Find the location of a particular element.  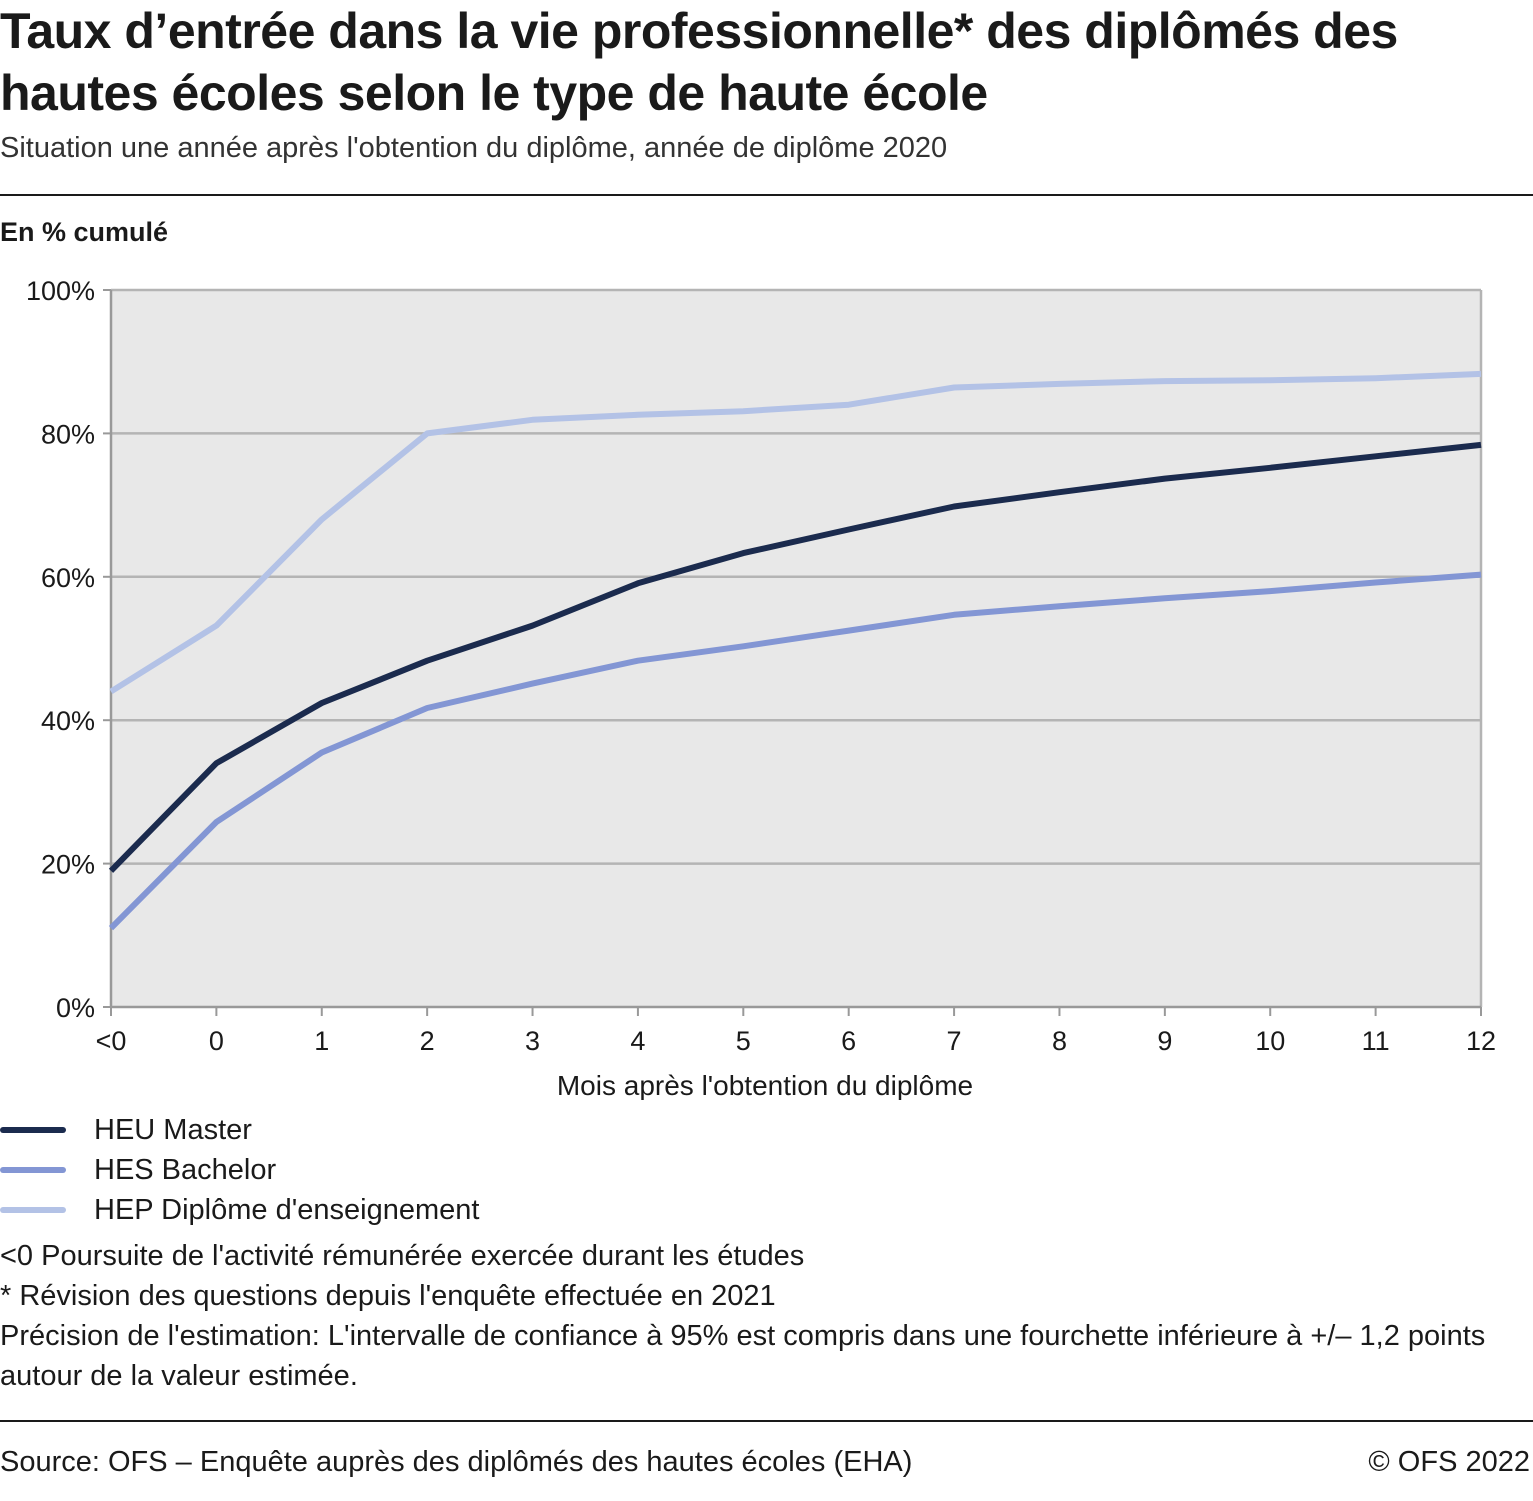

y-axis-unit-label: En % cumulé is located at coordinates (84, 232).